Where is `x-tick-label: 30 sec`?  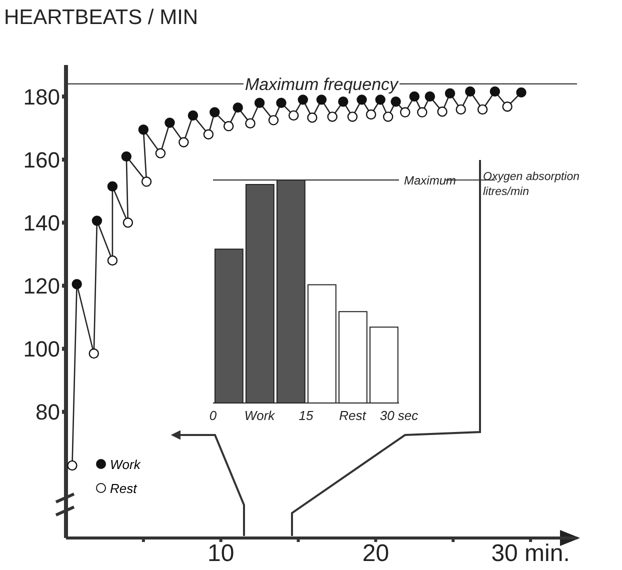
x-tick-label: 30 sec is located at coordinates (399, 416).